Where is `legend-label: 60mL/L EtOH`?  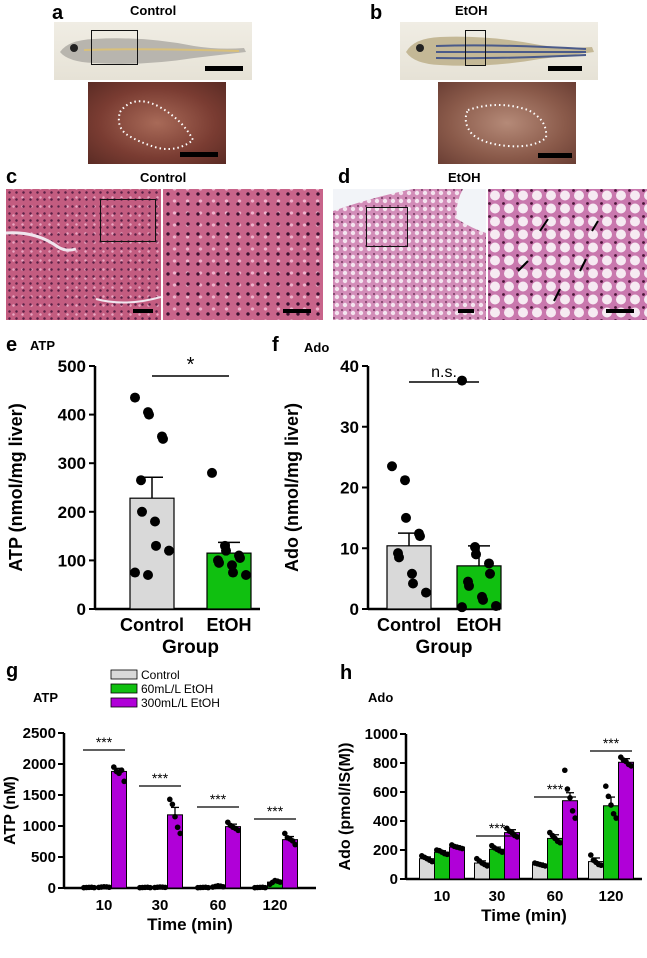
legend-label: 60mL/L EtOH is located at coordinates (177, 689).